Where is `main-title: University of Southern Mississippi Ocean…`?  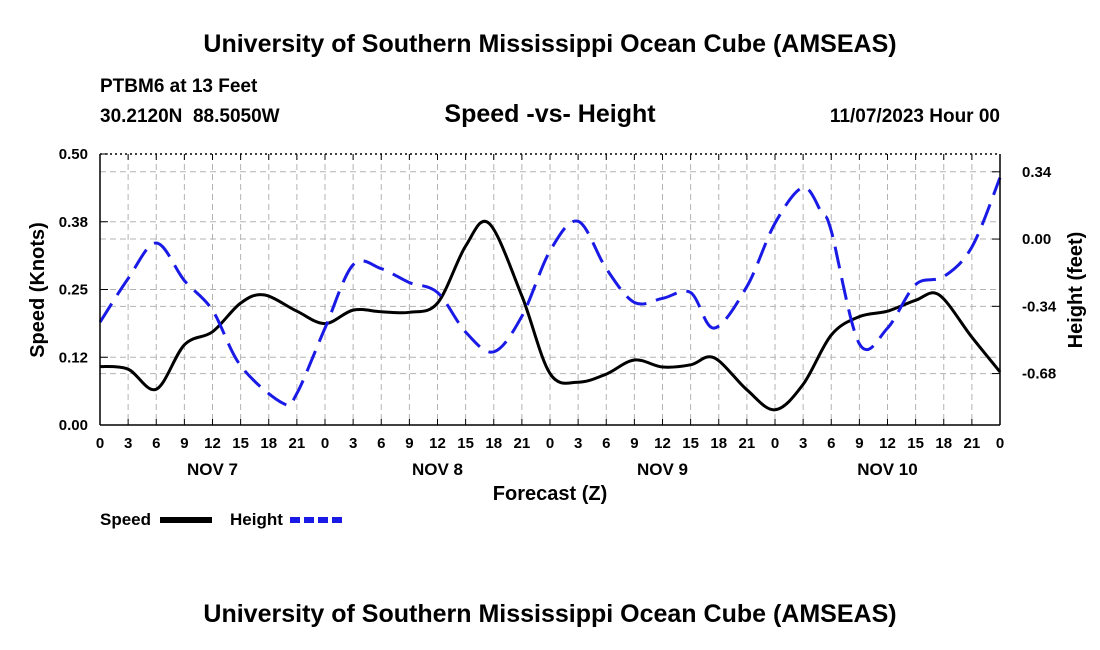
main-title: University of Southern Mississippi Ocean… is located at coordinates (550, 44).